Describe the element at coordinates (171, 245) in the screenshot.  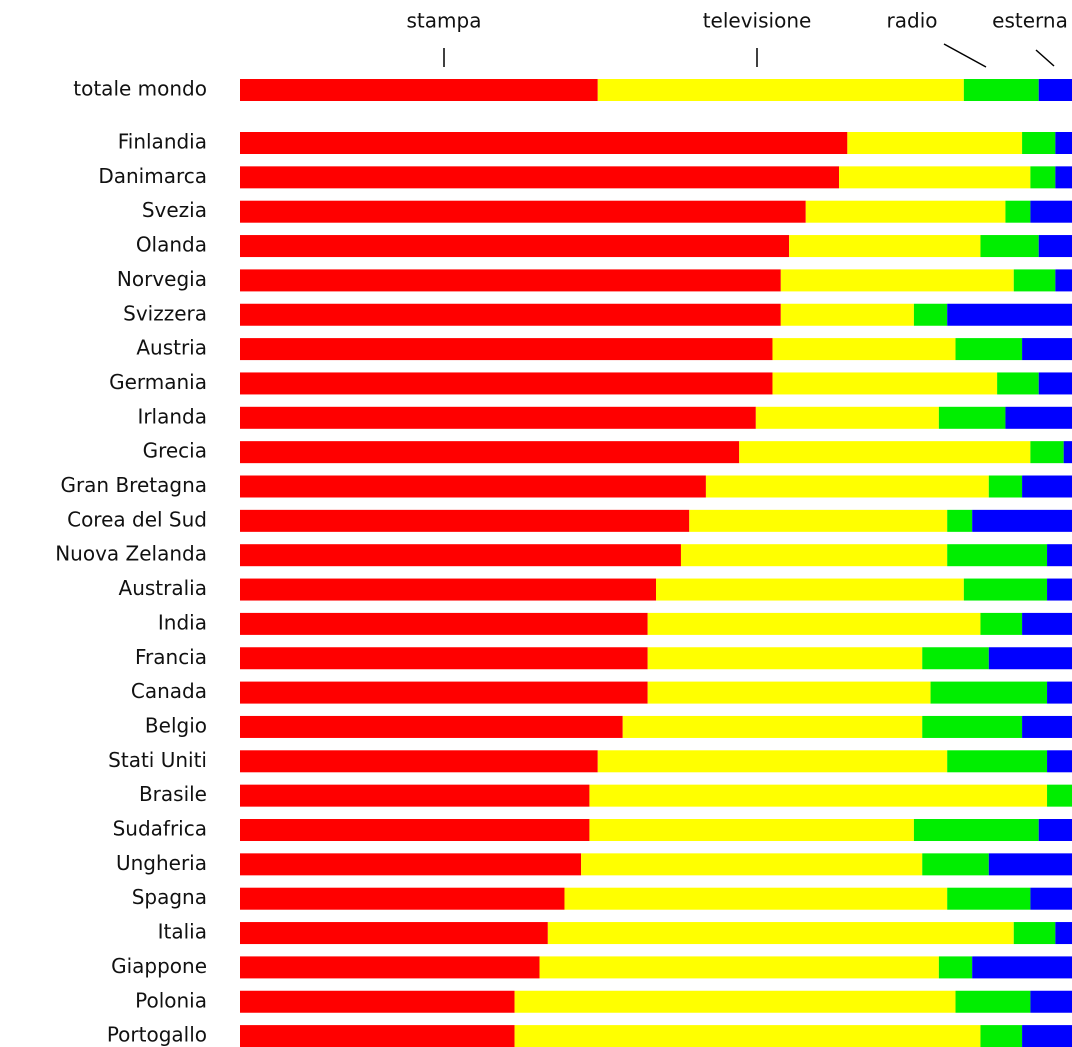
I see `category-label: Olanda` at that location.